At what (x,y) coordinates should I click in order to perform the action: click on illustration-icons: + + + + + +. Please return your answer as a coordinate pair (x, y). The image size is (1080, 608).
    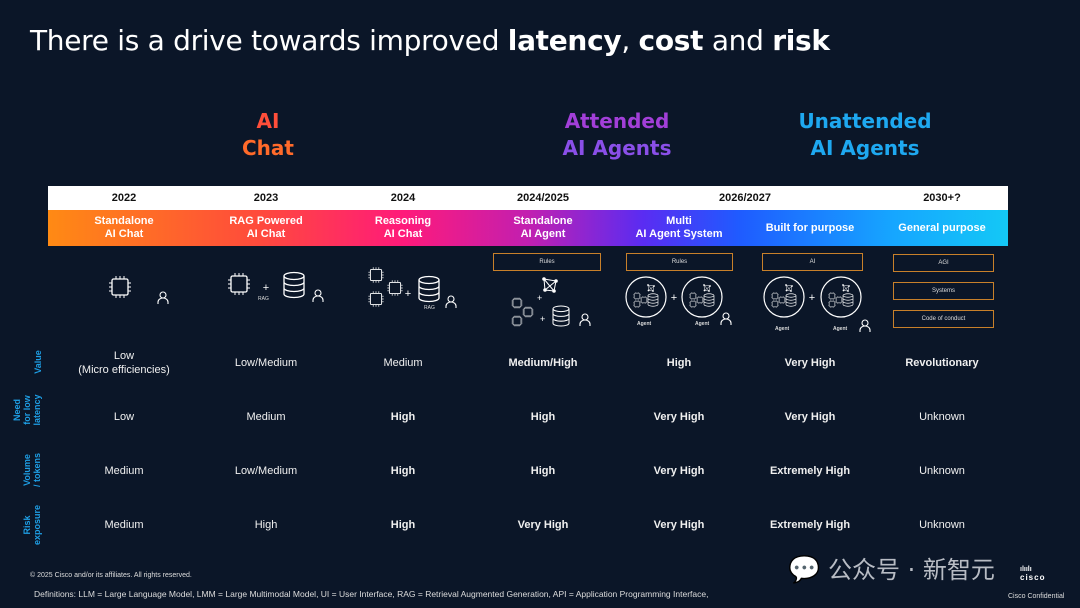
    Looking at the image, I should click on (489, 299).